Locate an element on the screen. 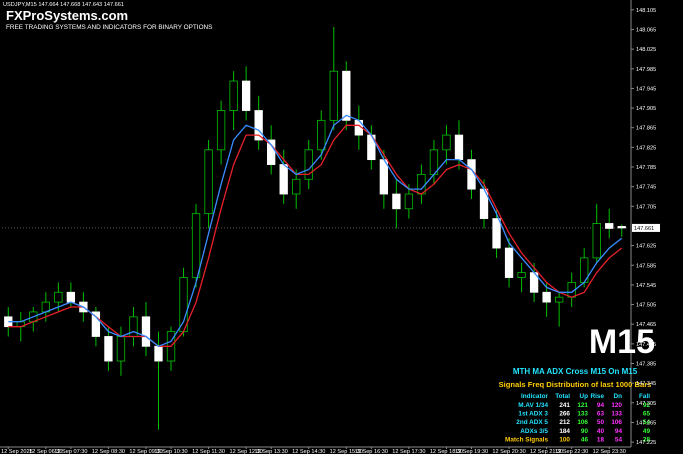 Image resolution: width=683 pixels, height=454 pixels. table-cell: 65 is located at coordinates (647, 414).